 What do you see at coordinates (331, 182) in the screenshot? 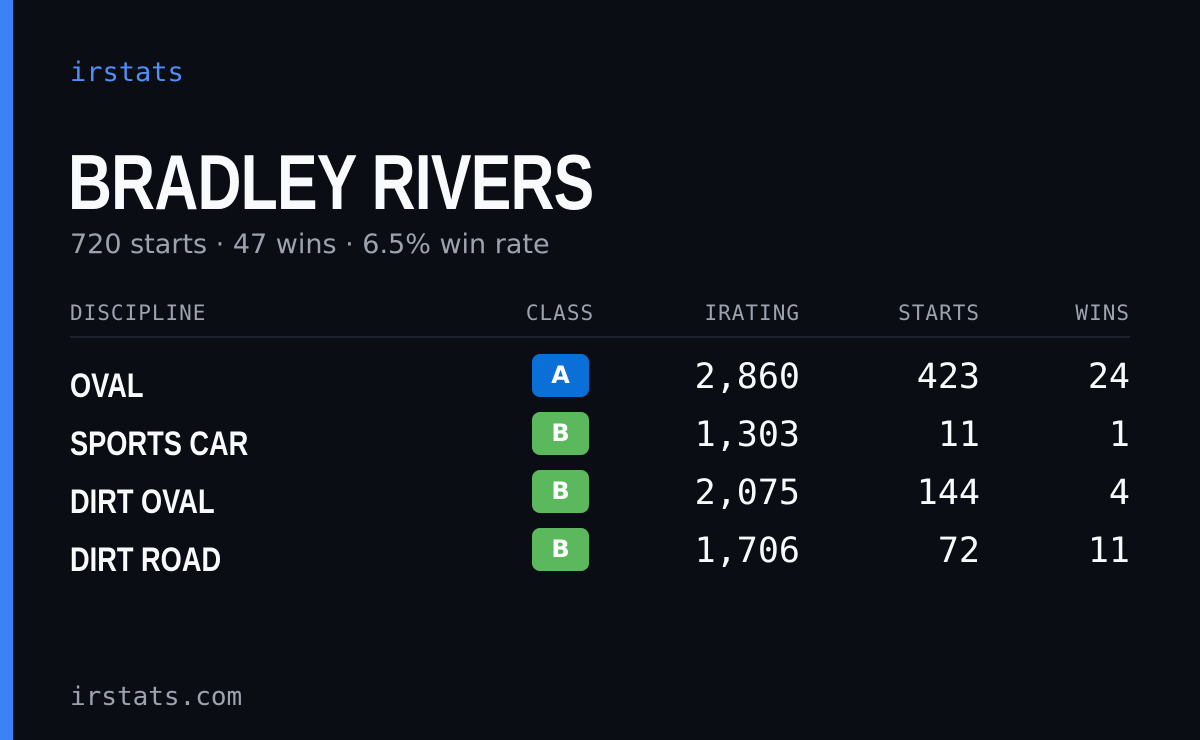
I see `driver-name: BRADLEY RIVERS` at bounding box center [331, 182].